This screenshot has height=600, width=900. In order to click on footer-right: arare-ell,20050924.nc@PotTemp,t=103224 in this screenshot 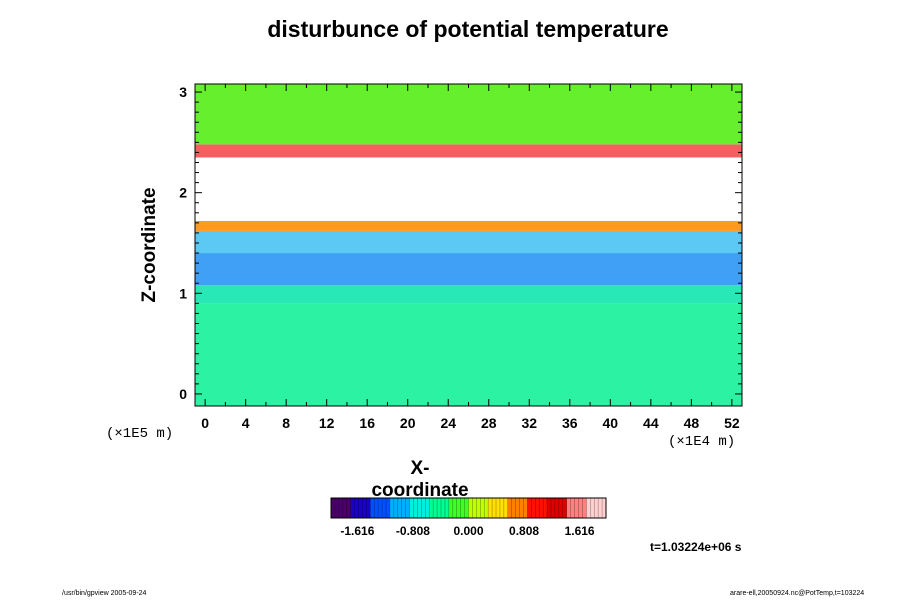, I will do `click(797, 593)`.